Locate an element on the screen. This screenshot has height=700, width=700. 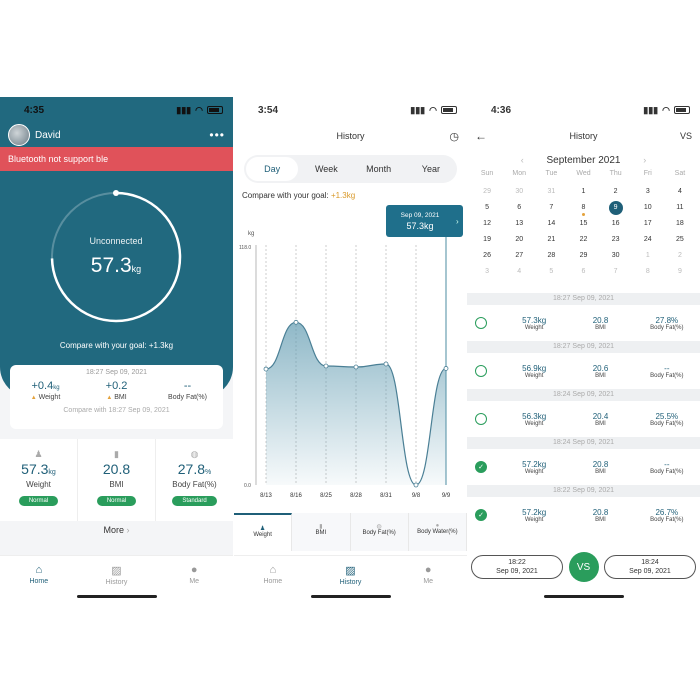
calendar-day-number: 2 is located at coordinates (615, 191).